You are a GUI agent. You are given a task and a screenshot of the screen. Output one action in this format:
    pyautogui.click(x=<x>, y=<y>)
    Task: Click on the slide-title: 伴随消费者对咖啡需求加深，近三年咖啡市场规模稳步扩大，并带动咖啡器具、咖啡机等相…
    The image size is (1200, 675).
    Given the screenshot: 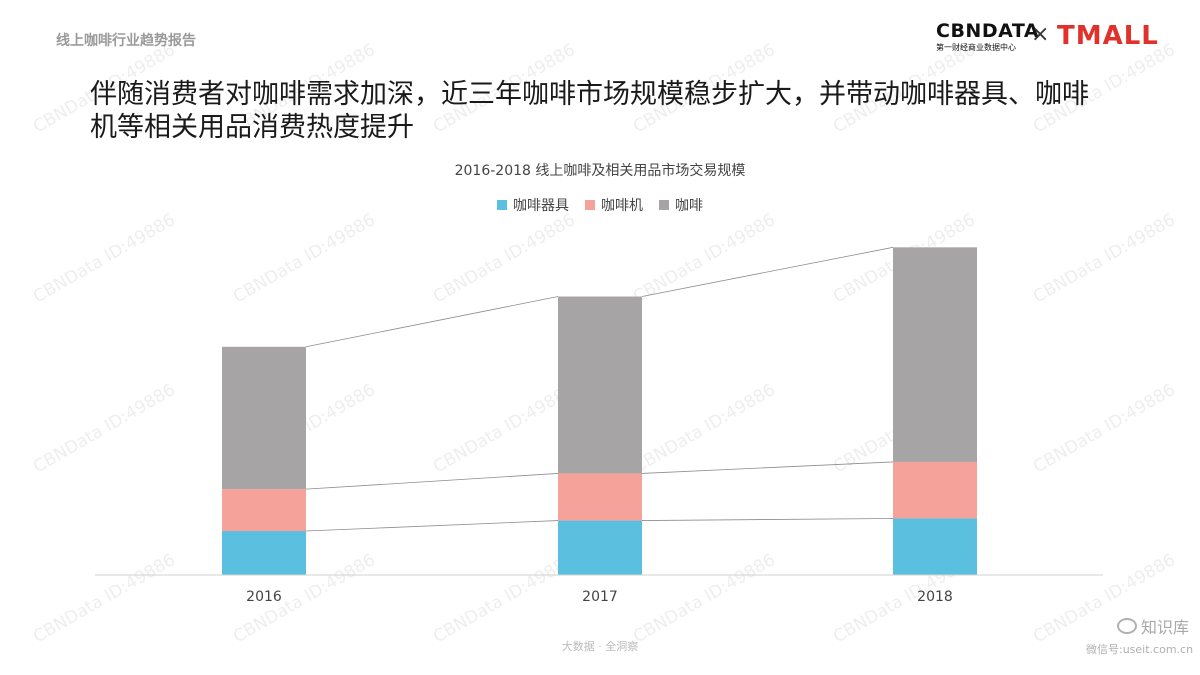 What is the action you would take?
    pyautogui.click(x=589, y=111)
    